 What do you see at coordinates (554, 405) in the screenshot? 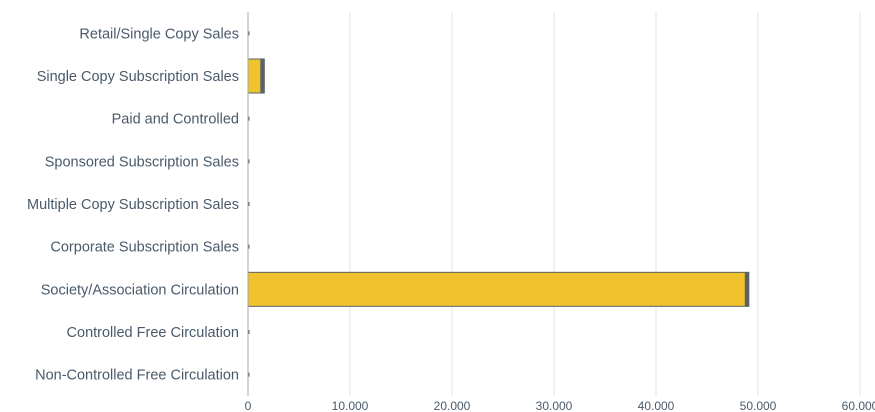
I see `x-tick-label: 30.000` at bounding box center [554, 405].